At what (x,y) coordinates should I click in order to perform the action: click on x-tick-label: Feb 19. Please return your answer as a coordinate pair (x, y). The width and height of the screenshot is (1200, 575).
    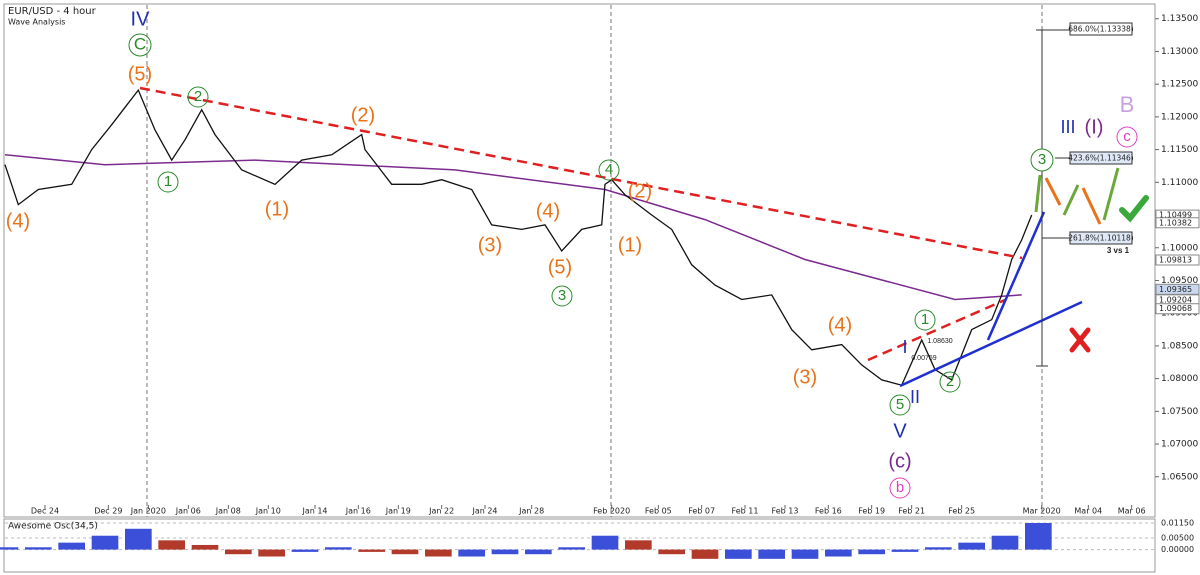
    Looking at the image, I should click on (871, 511).